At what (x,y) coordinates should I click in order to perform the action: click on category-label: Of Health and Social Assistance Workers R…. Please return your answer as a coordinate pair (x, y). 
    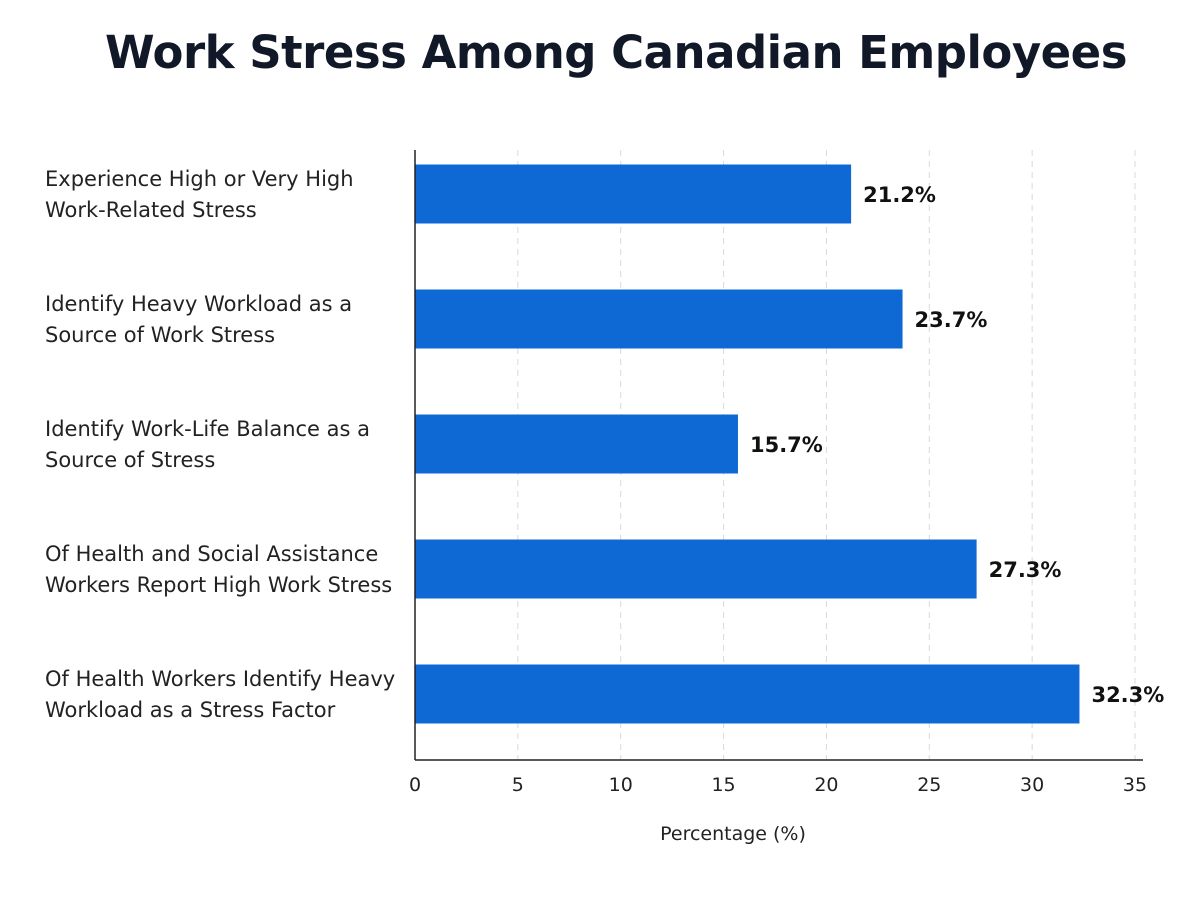
    Looking at the image, I should click on (218, 569).